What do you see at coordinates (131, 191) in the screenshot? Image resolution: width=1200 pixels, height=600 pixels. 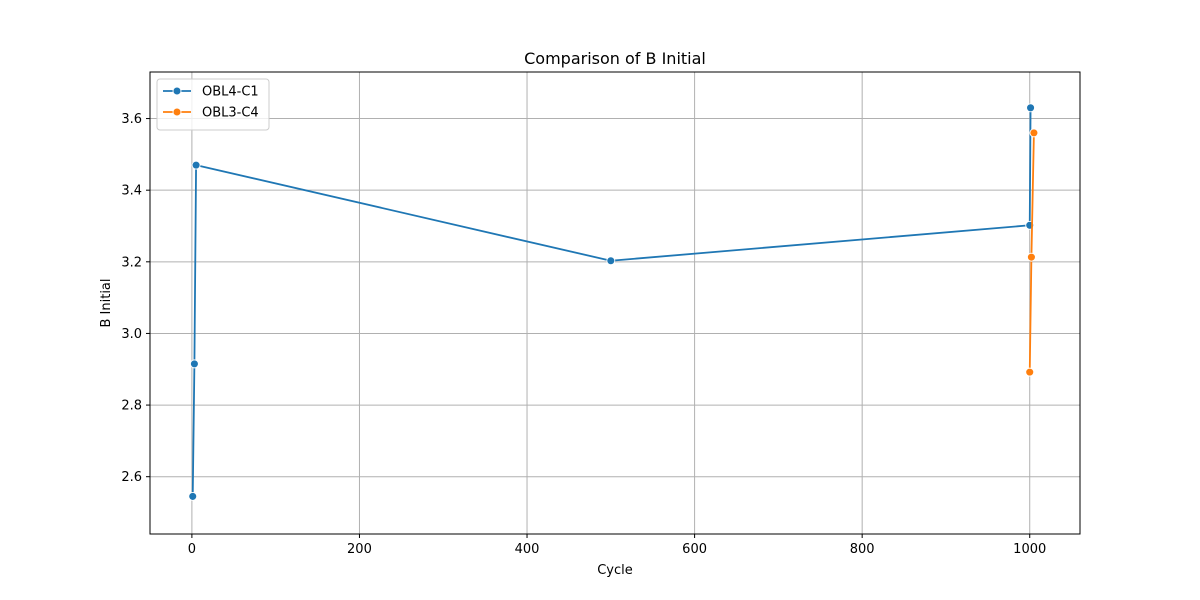 I see `y-tick-label: 3.4` at bounding box center [131, 191].